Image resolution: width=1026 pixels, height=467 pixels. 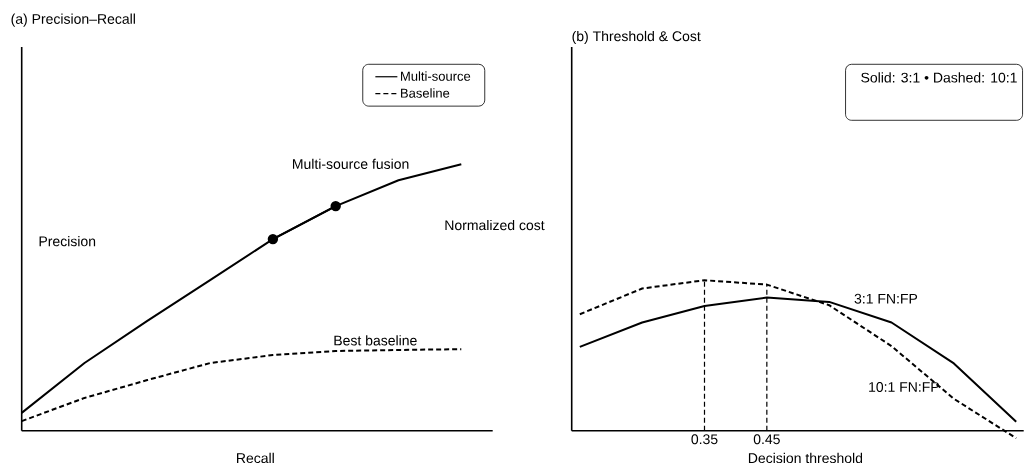 I want to click on annotation: Best baseline, so click(x=375, y=340).